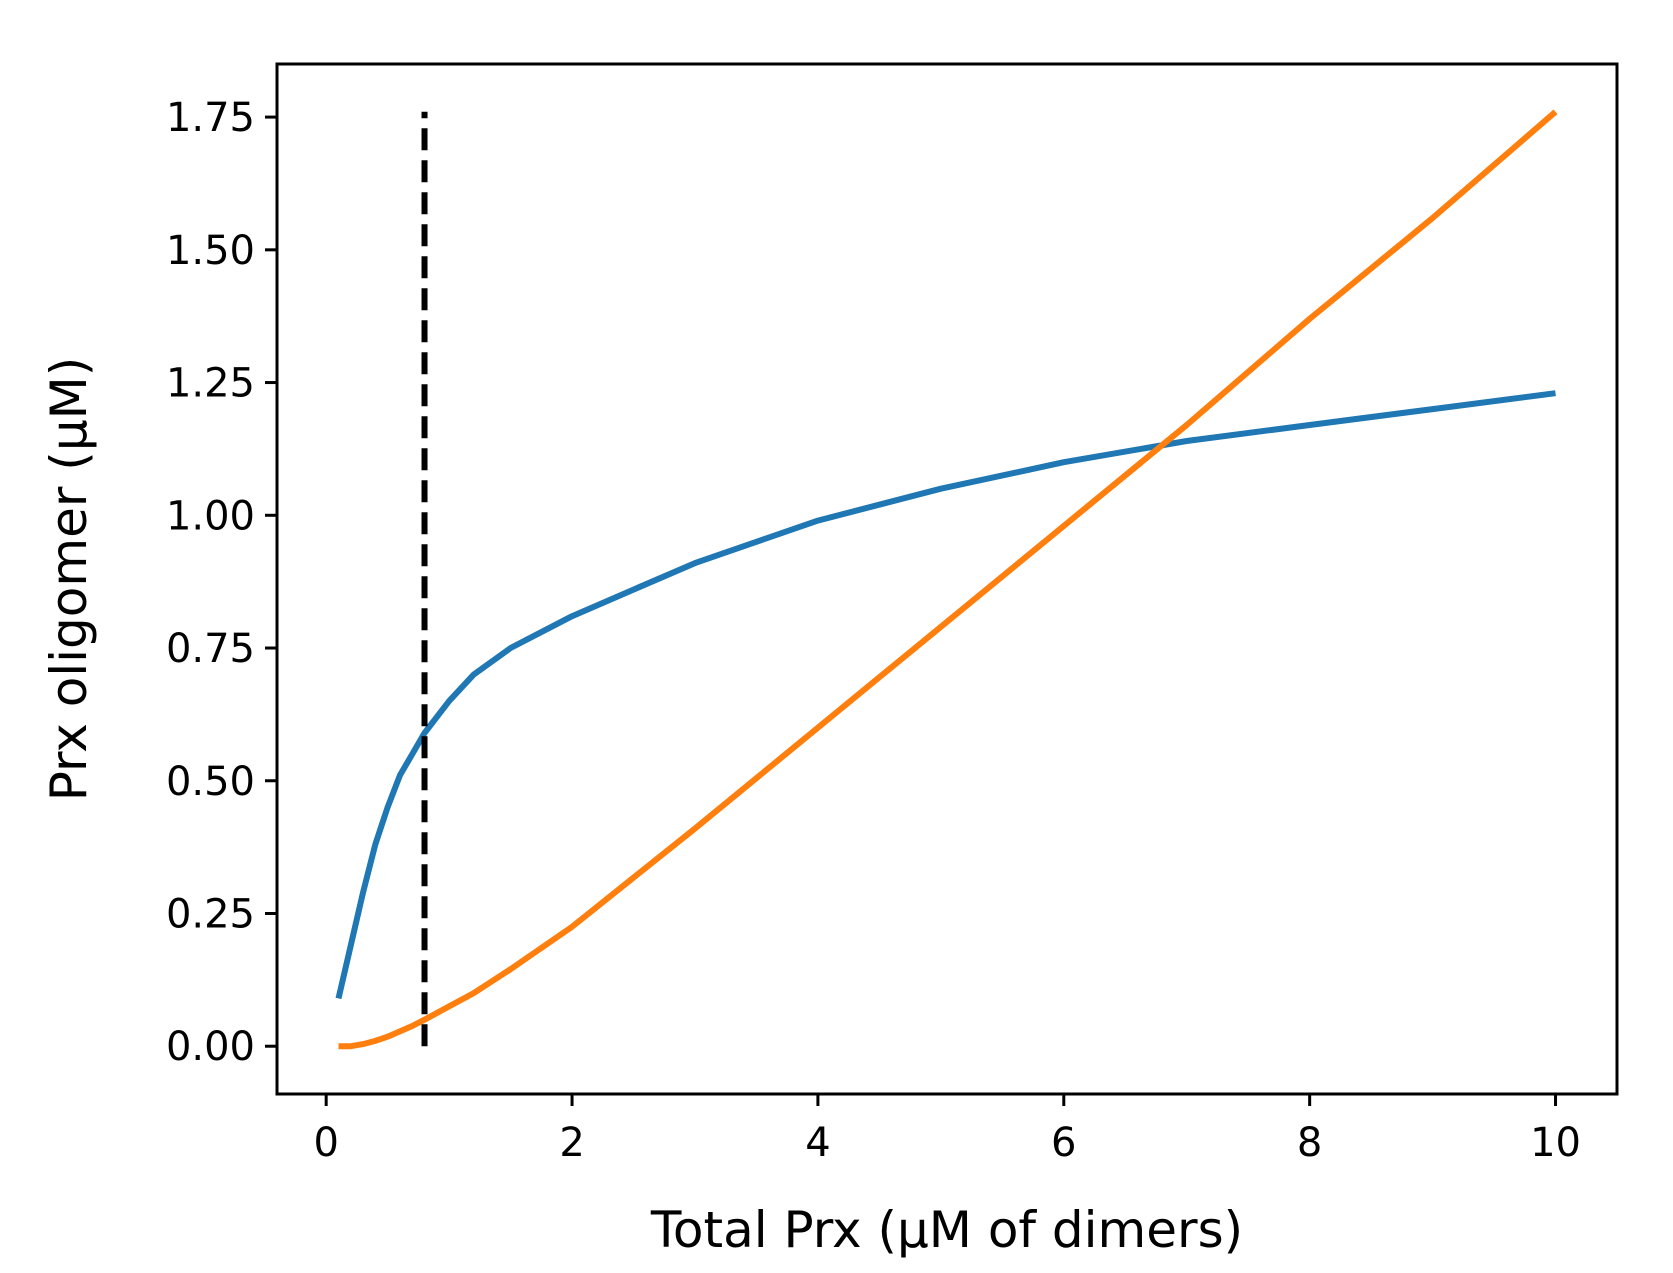 The height and width of the screenshot is (1273, 1673). Describe the element at coordinates (210, 516) in the screenshot. I see `y-tick-label: 1.00` at that location.